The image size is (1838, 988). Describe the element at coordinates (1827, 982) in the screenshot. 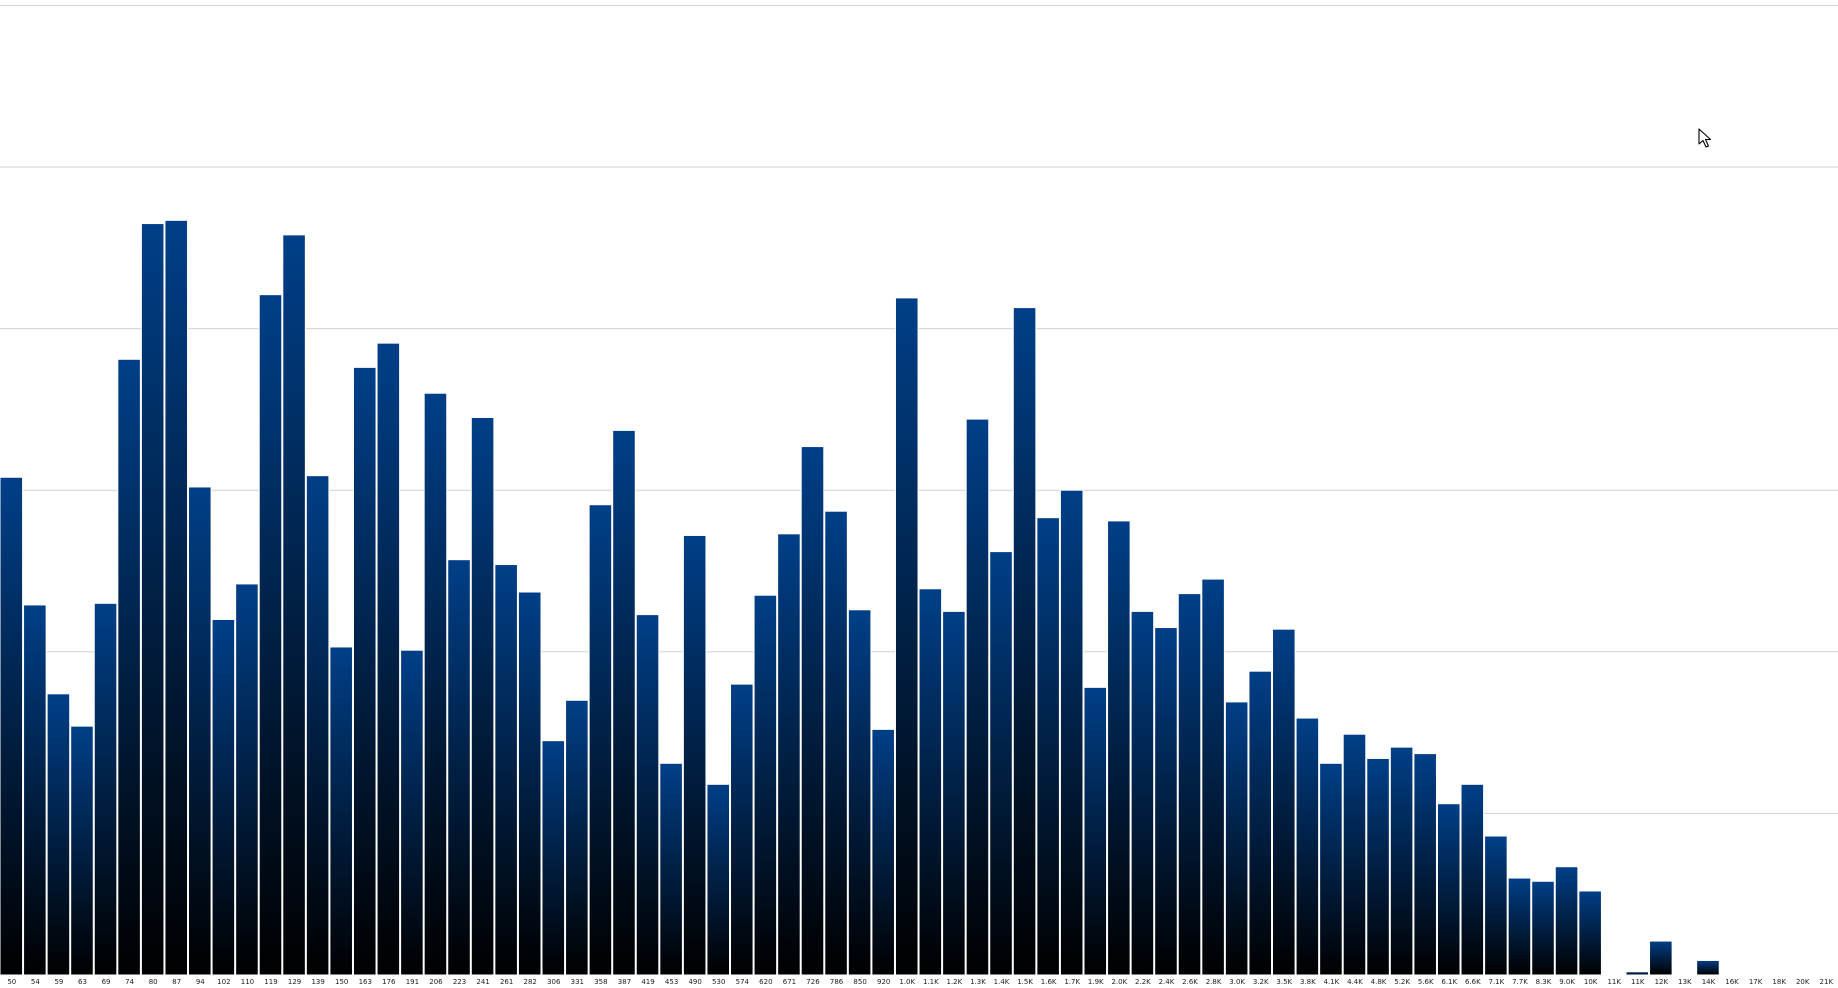

I see `x-tick-label: 21K` at that location.